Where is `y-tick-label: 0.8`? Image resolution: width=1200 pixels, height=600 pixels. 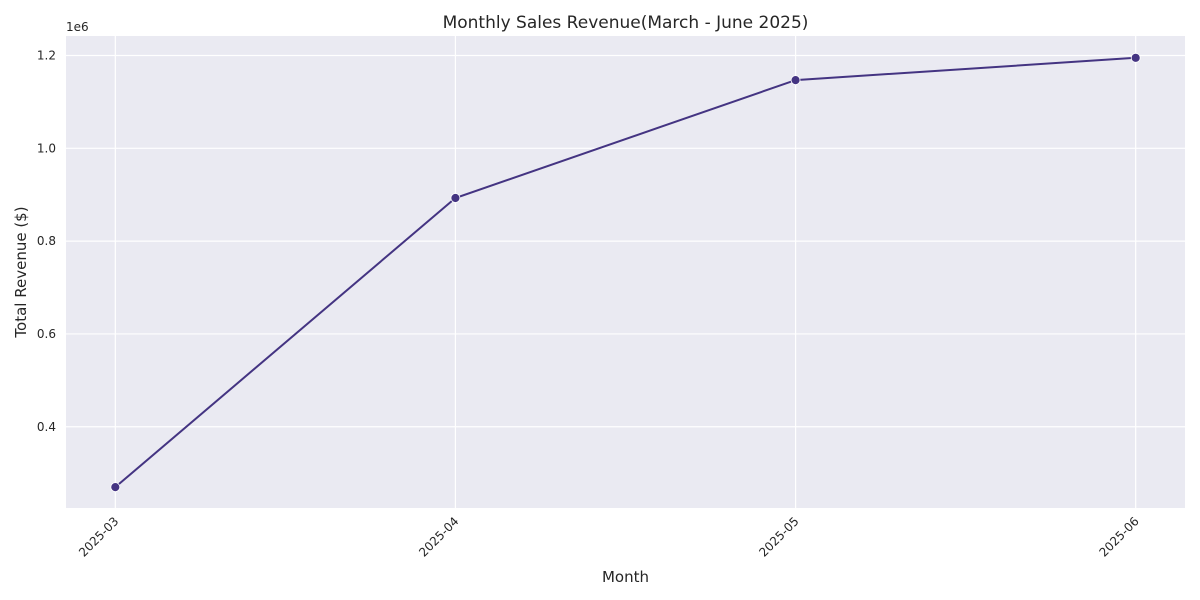
y-tick-label: 0.8 is located at coordinates (46, 241).